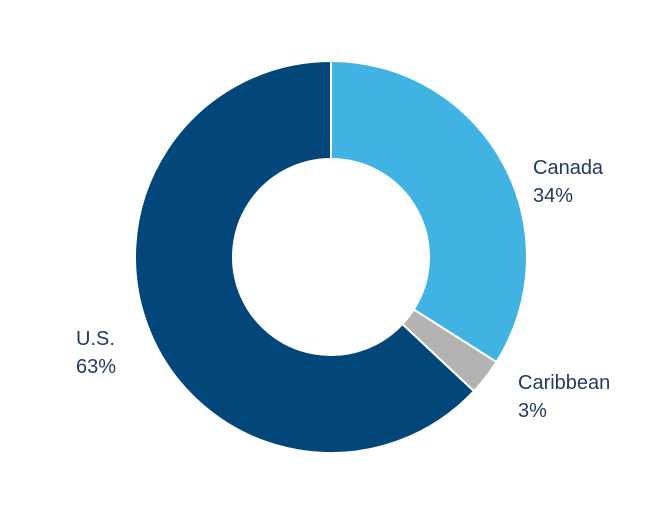 The image size is (664, 514). What do you see at coordinates (564, 383) in the screenshot?
I see `label-caribbean: Caribbean` at bounding box center [564, 383].